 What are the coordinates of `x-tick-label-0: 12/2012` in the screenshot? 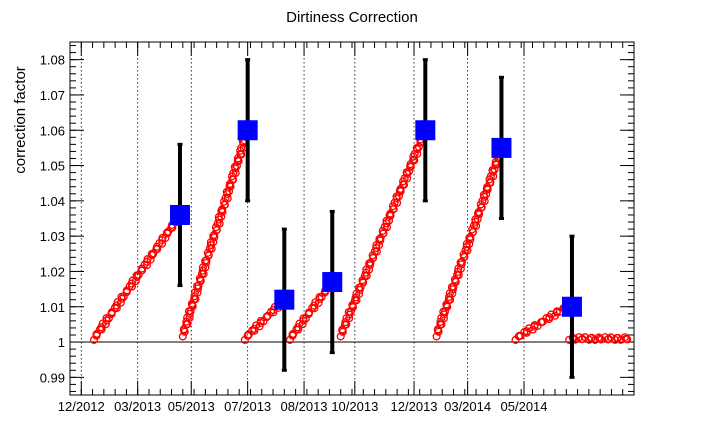 It's located at (81, 406).